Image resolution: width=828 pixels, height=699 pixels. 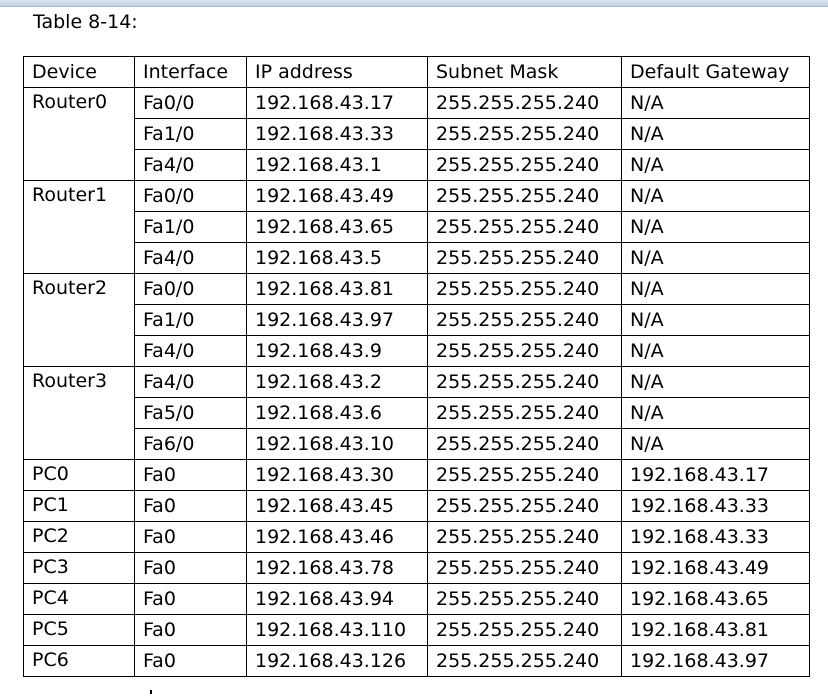 What do you see at coordinates (79, 661) in the screenshot?
I see `device-cell: PC6` at bounding box center [79, 661].